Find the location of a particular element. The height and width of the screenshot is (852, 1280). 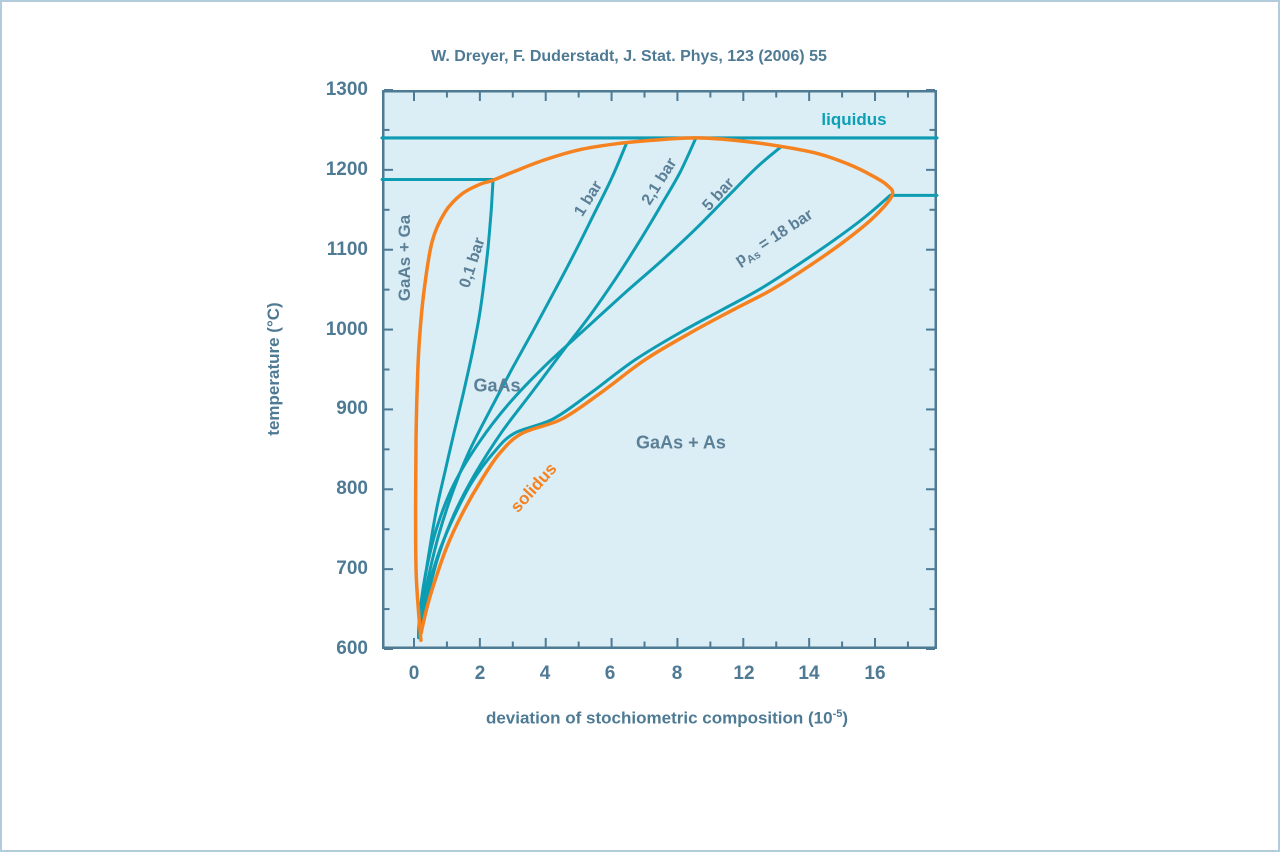

x-tick-label: 0 is located at coordinates (414, 673).